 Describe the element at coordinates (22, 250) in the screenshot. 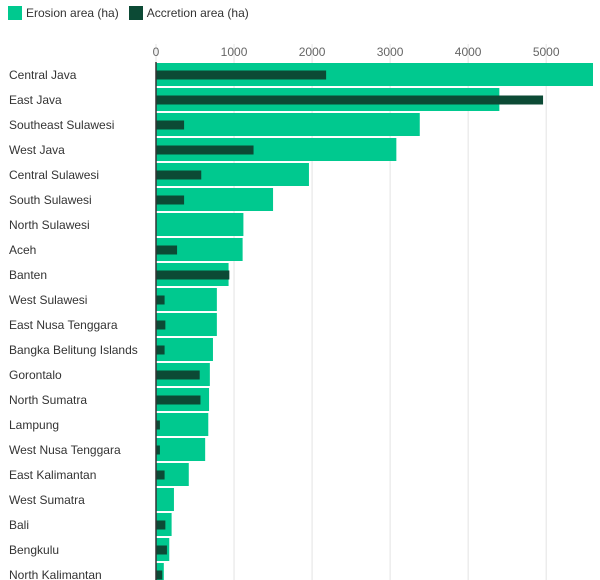

I see `category-label: Aceh` at that location.